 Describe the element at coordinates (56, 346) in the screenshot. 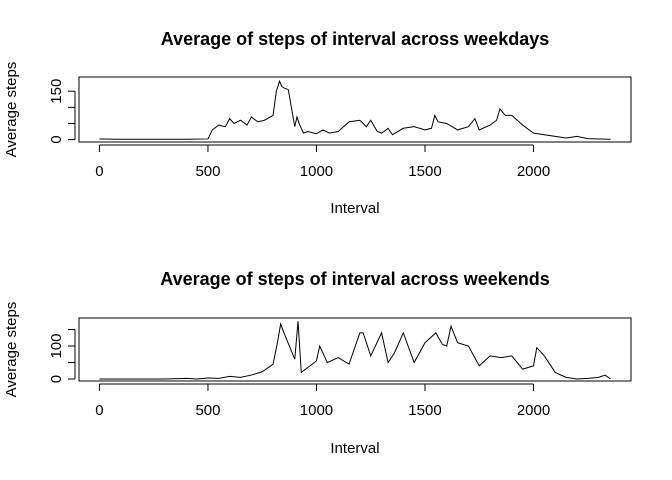

I see `y-tick-label: 100` at that location.